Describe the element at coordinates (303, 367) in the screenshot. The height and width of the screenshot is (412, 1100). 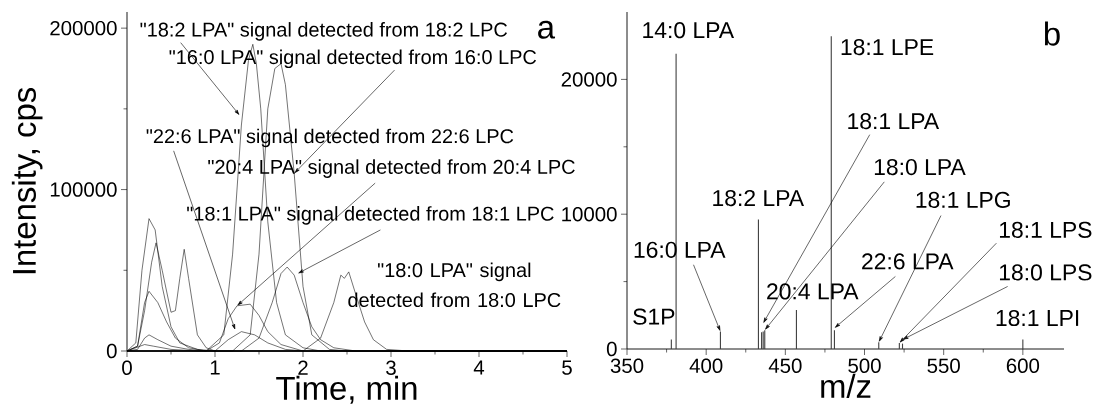
I see `x-tick-label: 2` at that location.